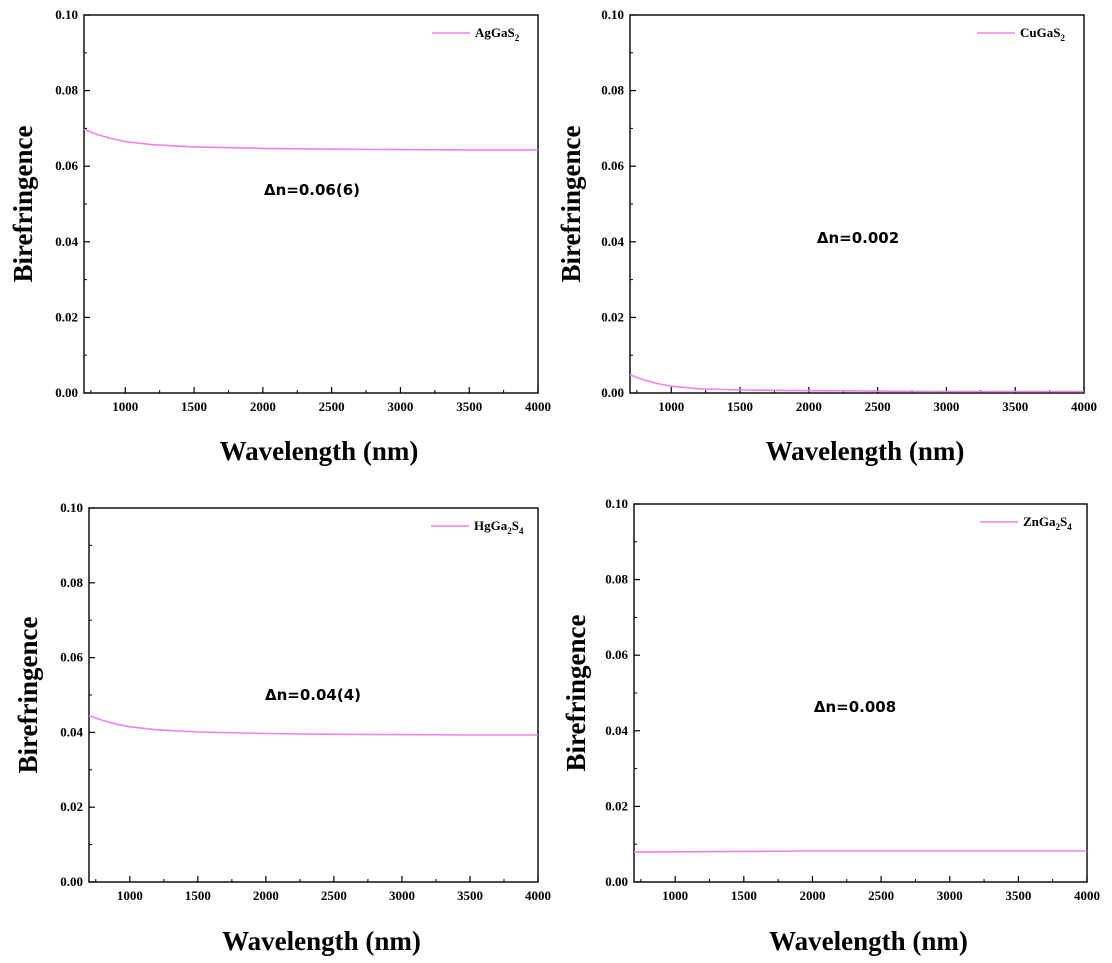 This screenshot has width=1112, height=963. What do you see at coordinates (1042, 34) in the screenshot?
I see `legend-label: CuGaS2` at bounding box center [1042, 34].